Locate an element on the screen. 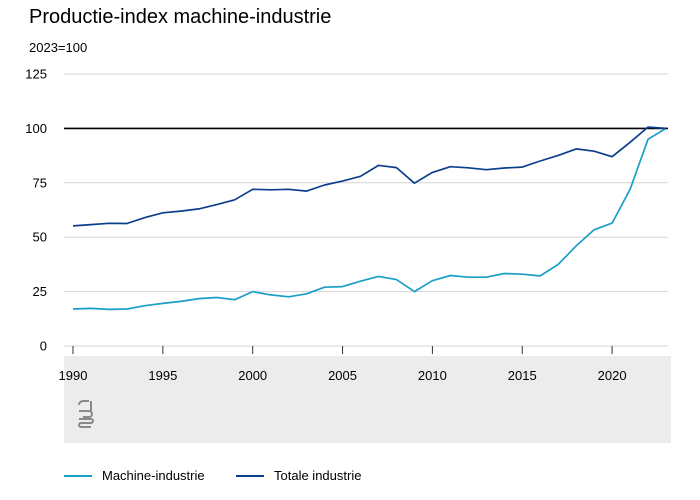 Image resolution: width=700 pixels, height=500 pixels. y-tick-label: 75 is located at coordinates (40, 182).